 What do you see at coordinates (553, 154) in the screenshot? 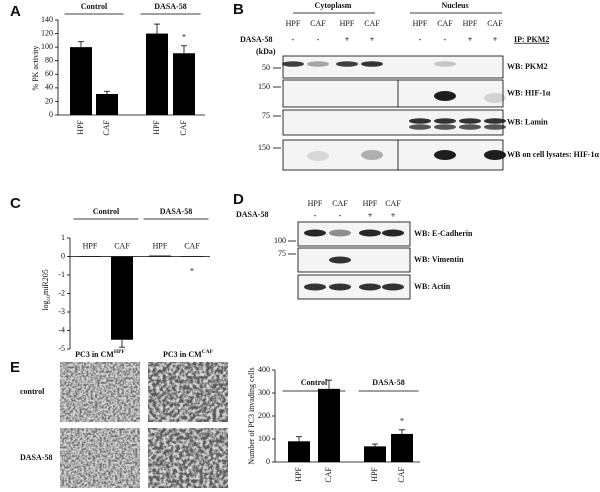
I see `blot-label: WB on cell lysates: HIF-1α` at bounding box center [553, 154].